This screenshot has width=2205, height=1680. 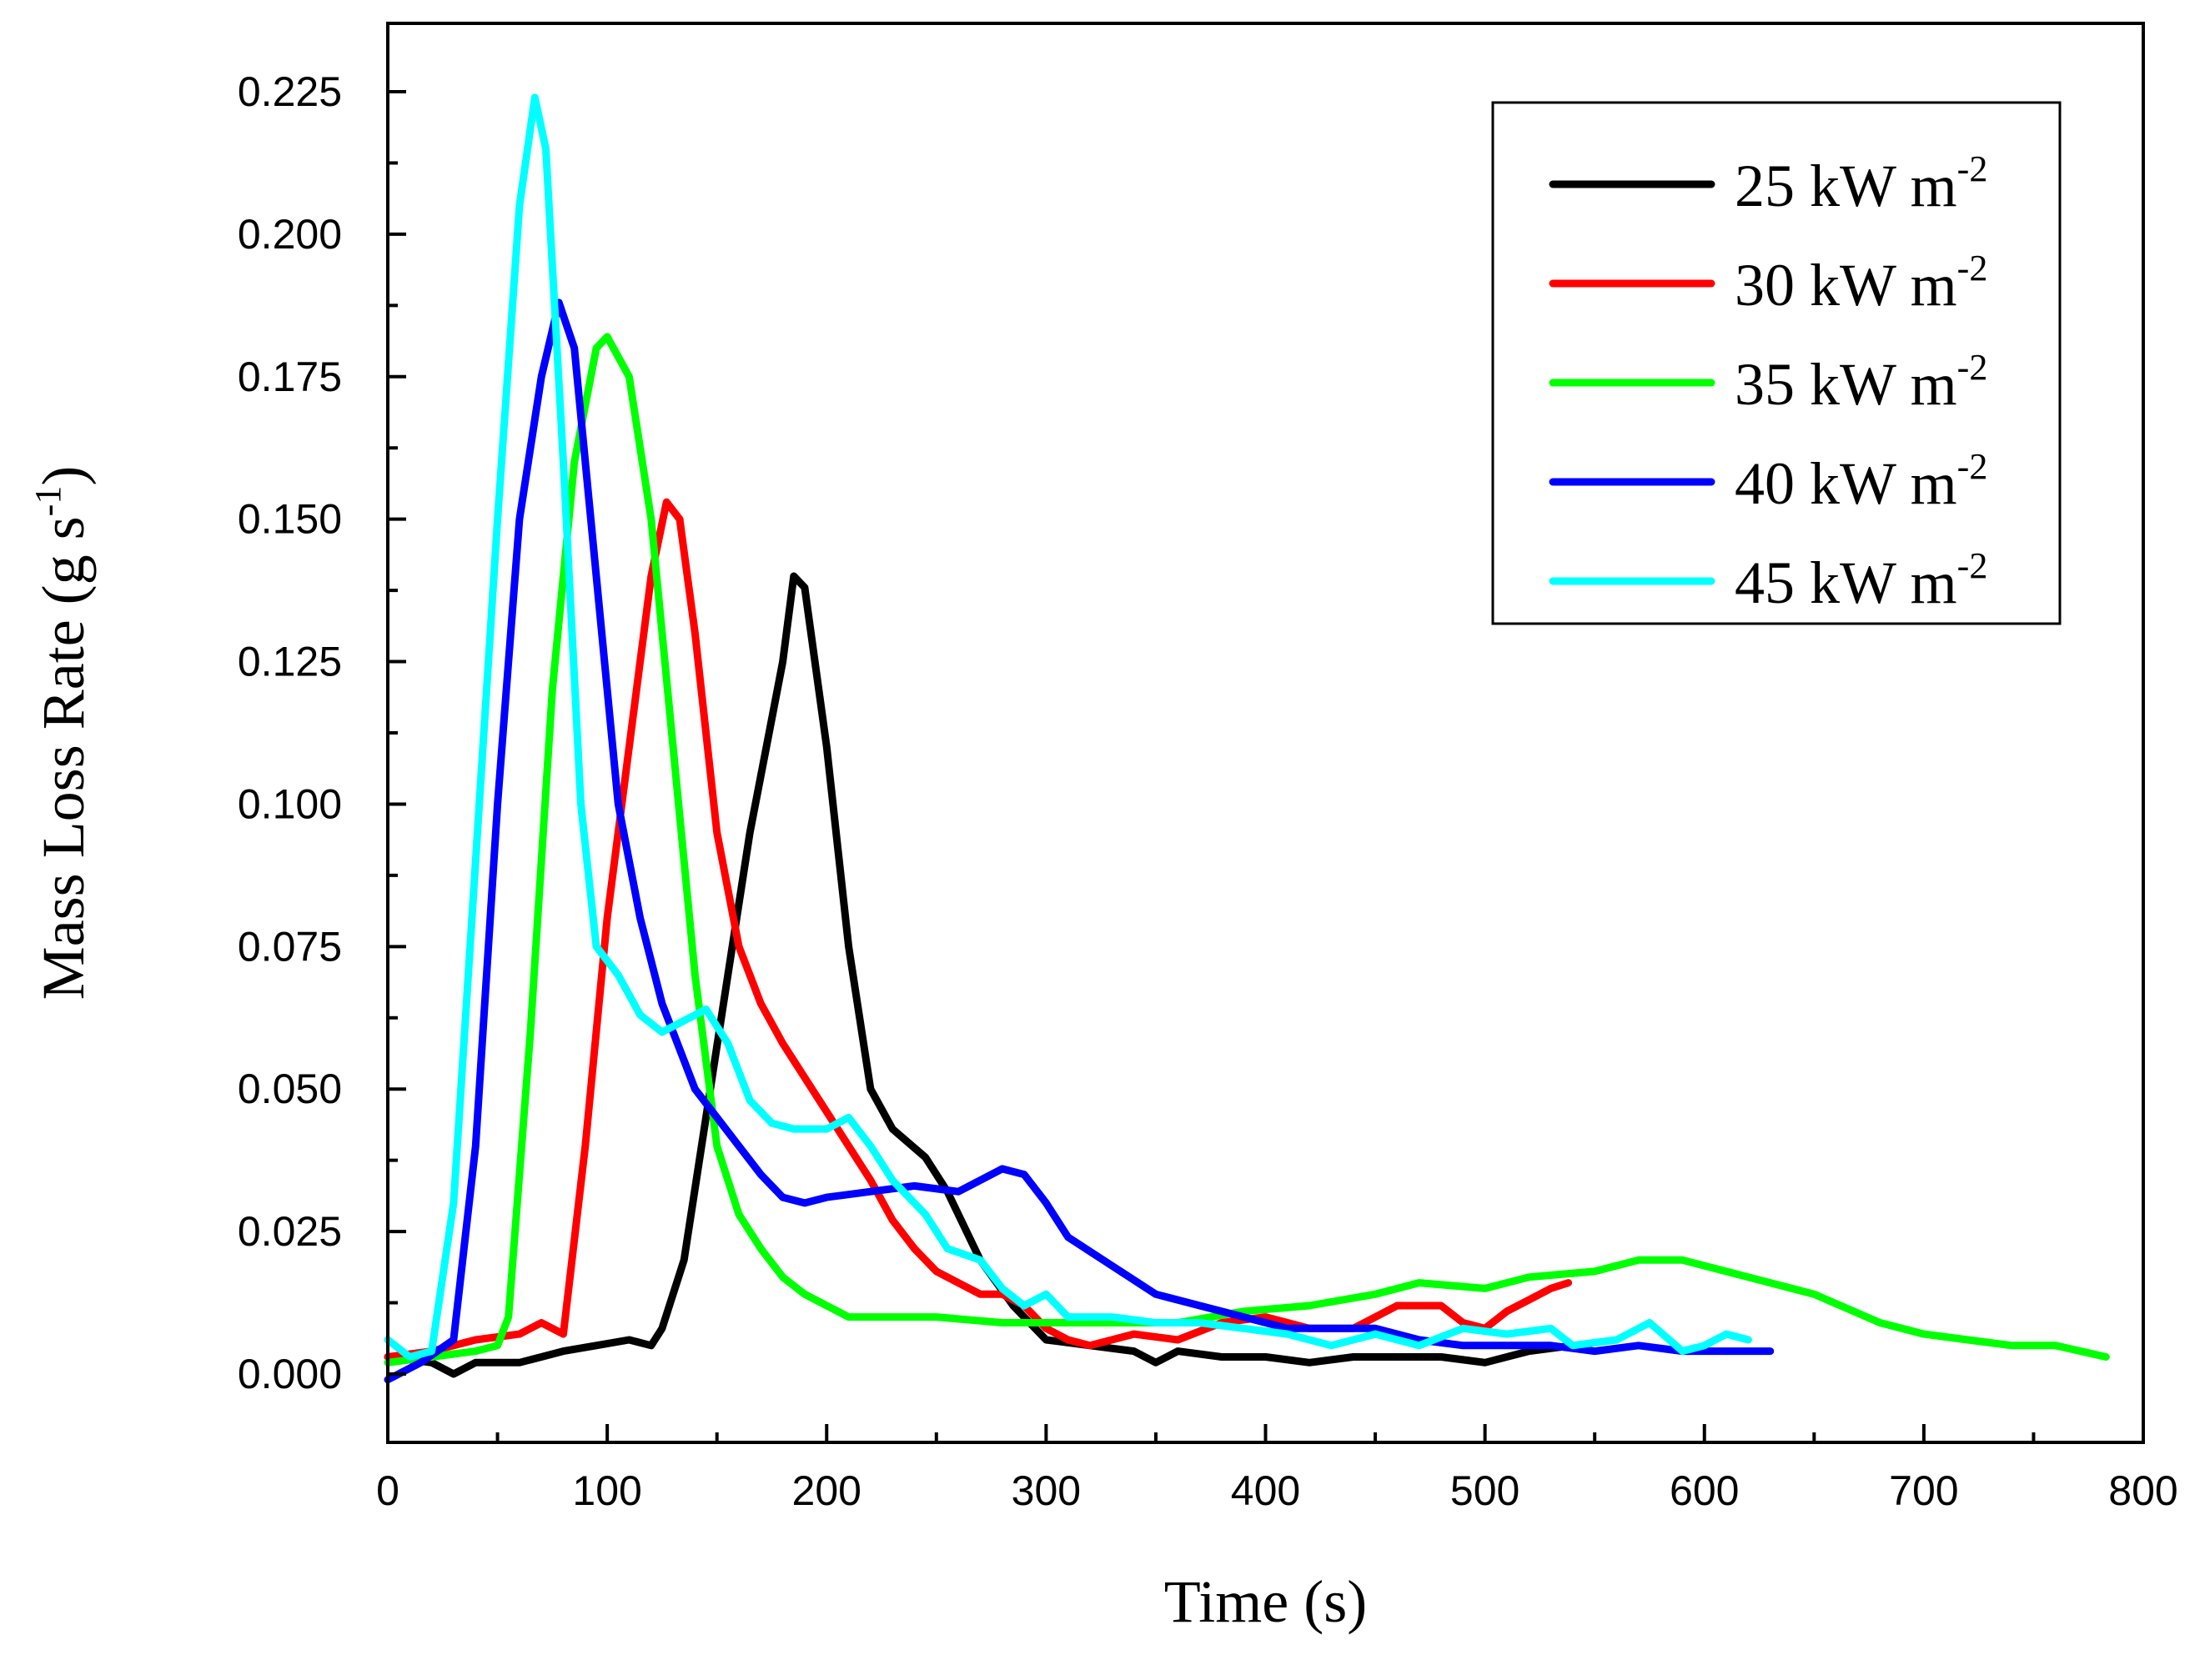 I want to click on y-tick-label: 0.225, so click(x=290, y=91).